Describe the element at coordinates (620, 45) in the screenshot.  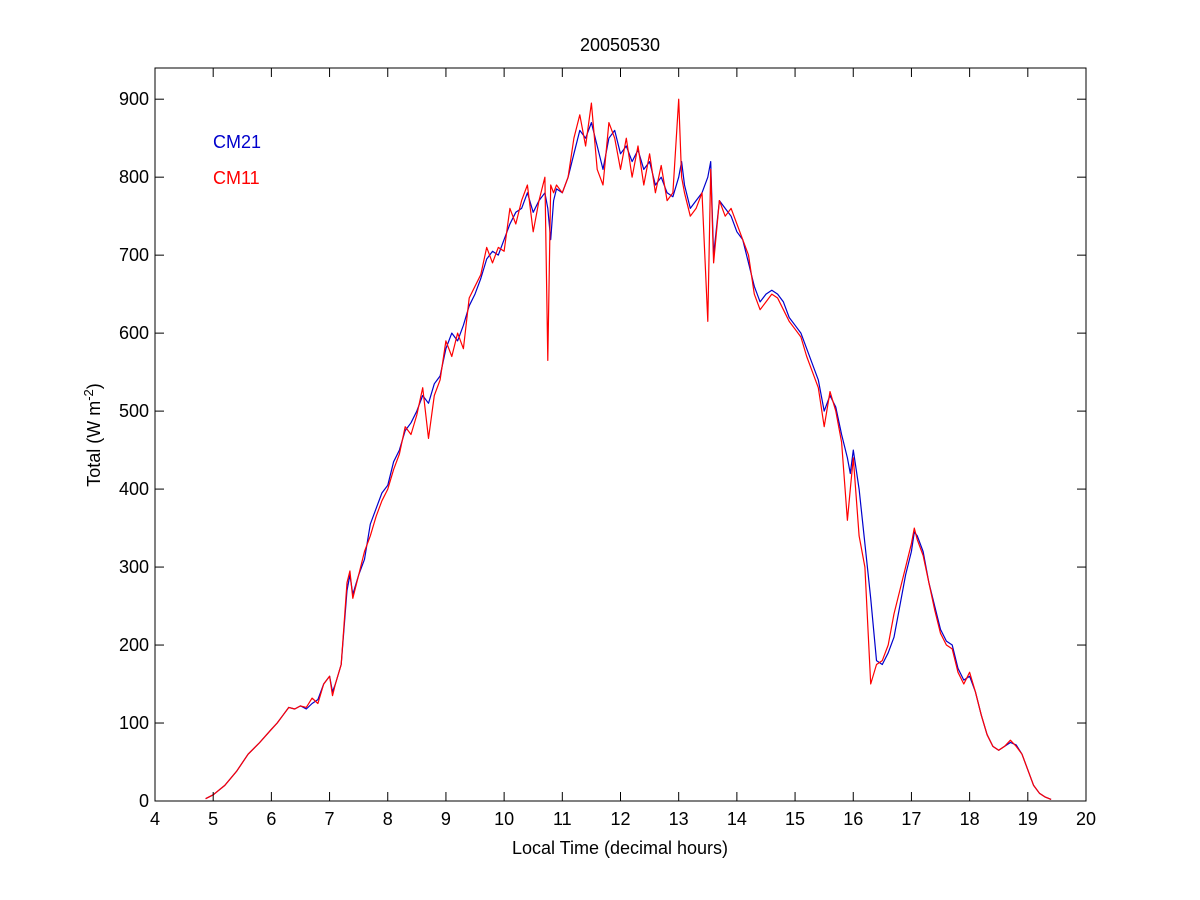
I see `chart-title: 20050530` at that location.